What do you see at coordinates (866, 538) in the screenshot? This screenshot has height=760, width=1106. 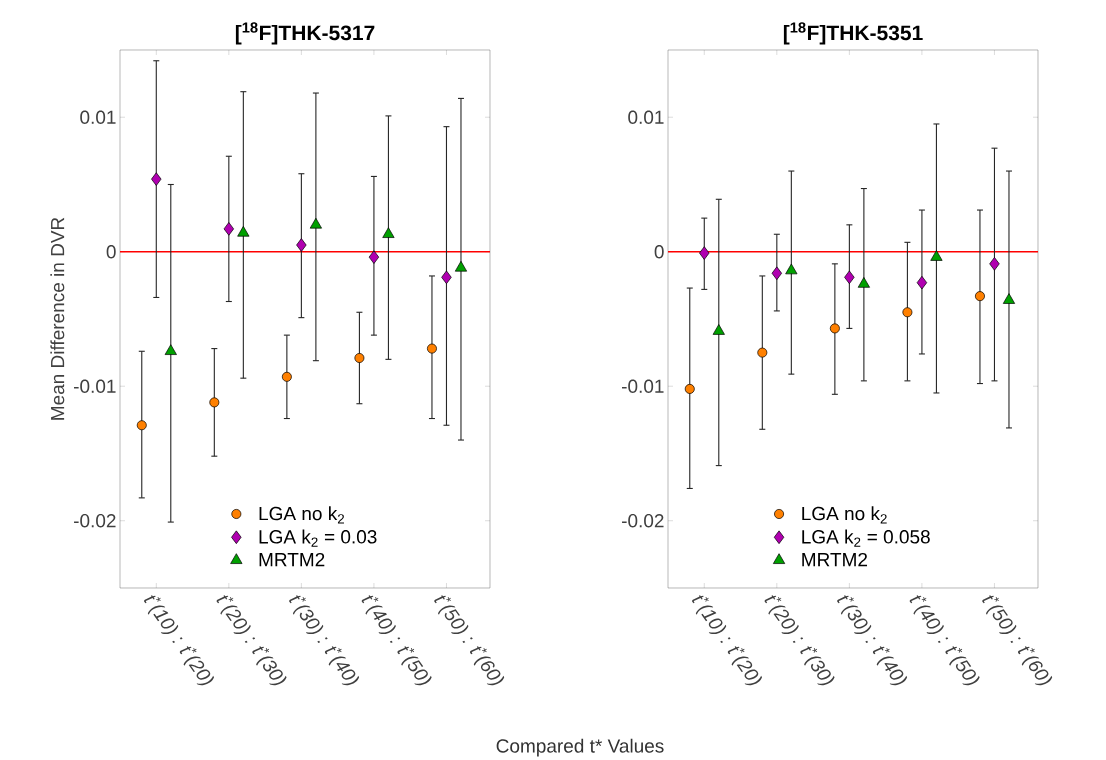 I see `legend-label: LGA k$_{2}$ = 0.058` at bounding box center [866, 538].